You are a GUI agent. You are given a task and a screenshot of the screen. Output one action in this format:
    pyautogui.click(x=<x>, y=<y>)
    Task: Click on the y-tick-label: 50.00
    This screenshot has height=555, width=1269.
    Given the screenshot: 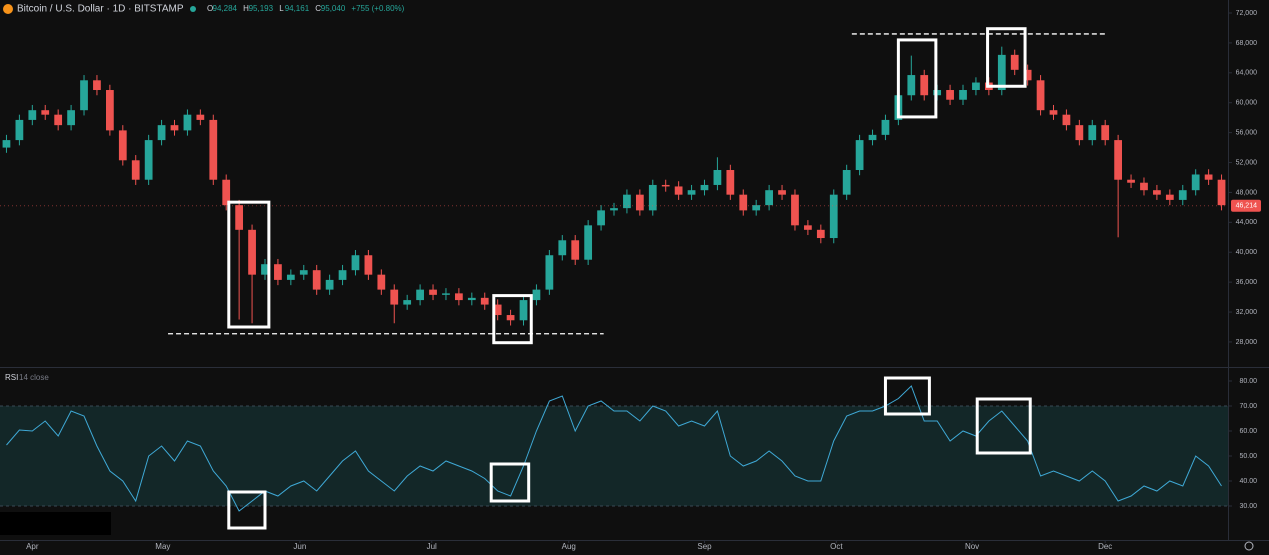 What is the action you would take?
    pyautogui.click(x=1248, y=456)
    